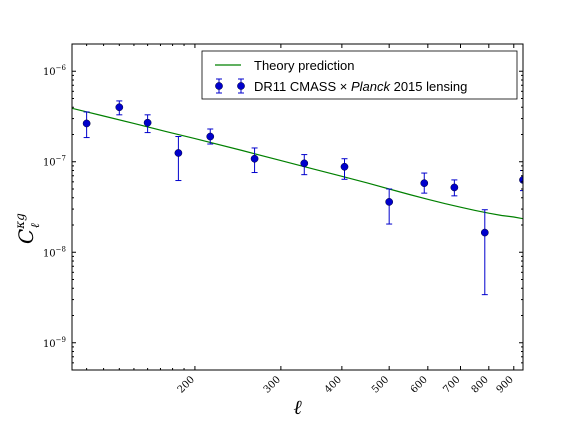 Image resolution: width=581 pixels, height=436 pixels. I want to click on legend-errorbar-marker, so click(230, 86).